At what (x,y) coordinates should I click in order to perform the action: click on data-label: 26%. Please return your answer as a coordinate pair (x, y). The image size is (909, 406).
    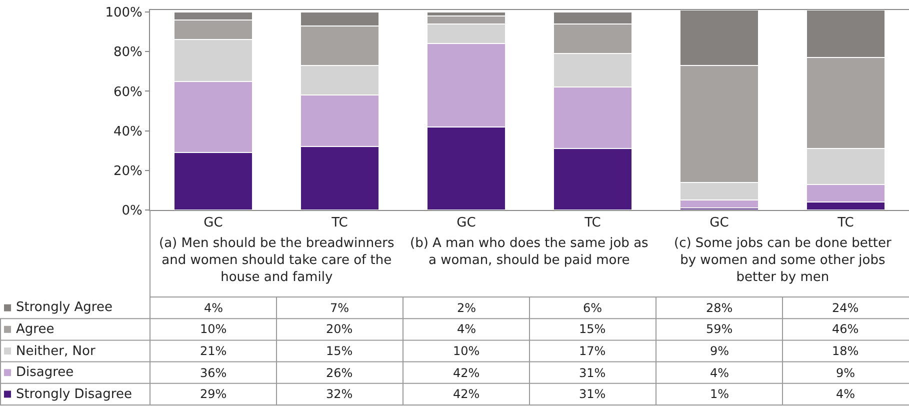
    Looking at the image, I should click on (339, 373).